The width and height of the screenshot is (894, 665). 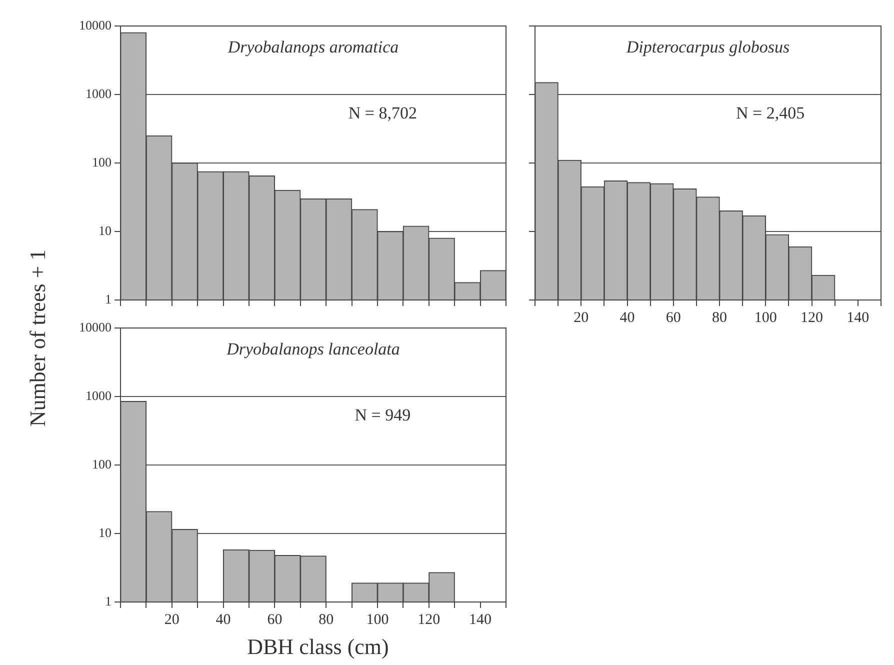 I want to click on annotation: N = 2,405, so click(x=770, y=112).